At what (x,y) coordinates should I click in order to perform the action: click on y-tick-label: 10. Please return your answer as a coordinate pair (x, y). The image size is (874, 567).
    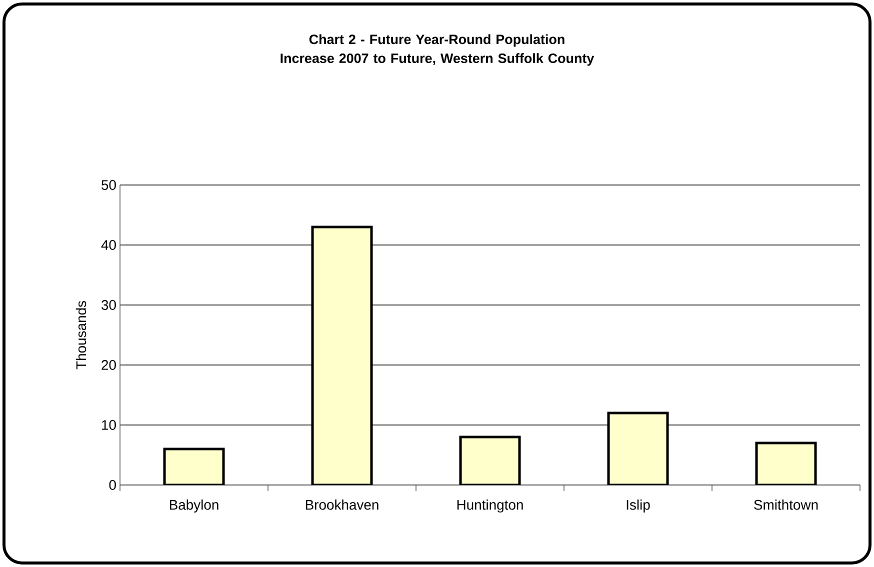
    Looking at the image, I should click on (109, 425).